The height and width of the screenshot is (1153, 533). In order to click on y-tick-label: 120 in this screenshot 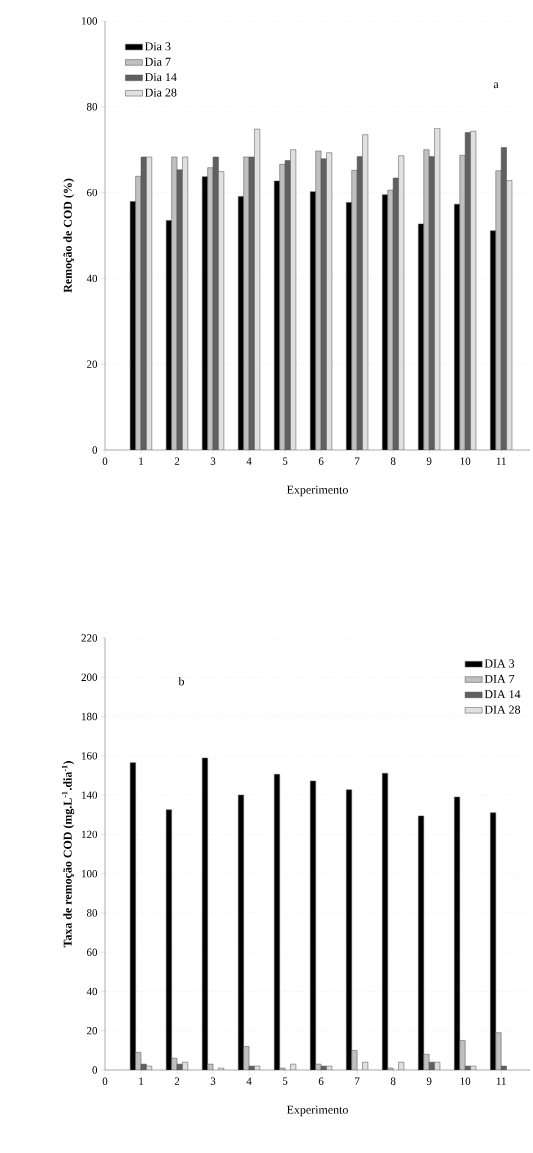, I will do `click(90, 834)`.